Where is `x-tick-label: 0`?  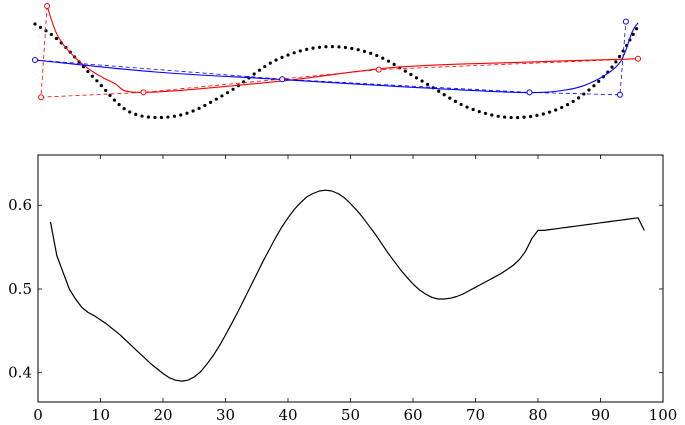 x-tick-label: 0 is located at coordinates (38, 415).